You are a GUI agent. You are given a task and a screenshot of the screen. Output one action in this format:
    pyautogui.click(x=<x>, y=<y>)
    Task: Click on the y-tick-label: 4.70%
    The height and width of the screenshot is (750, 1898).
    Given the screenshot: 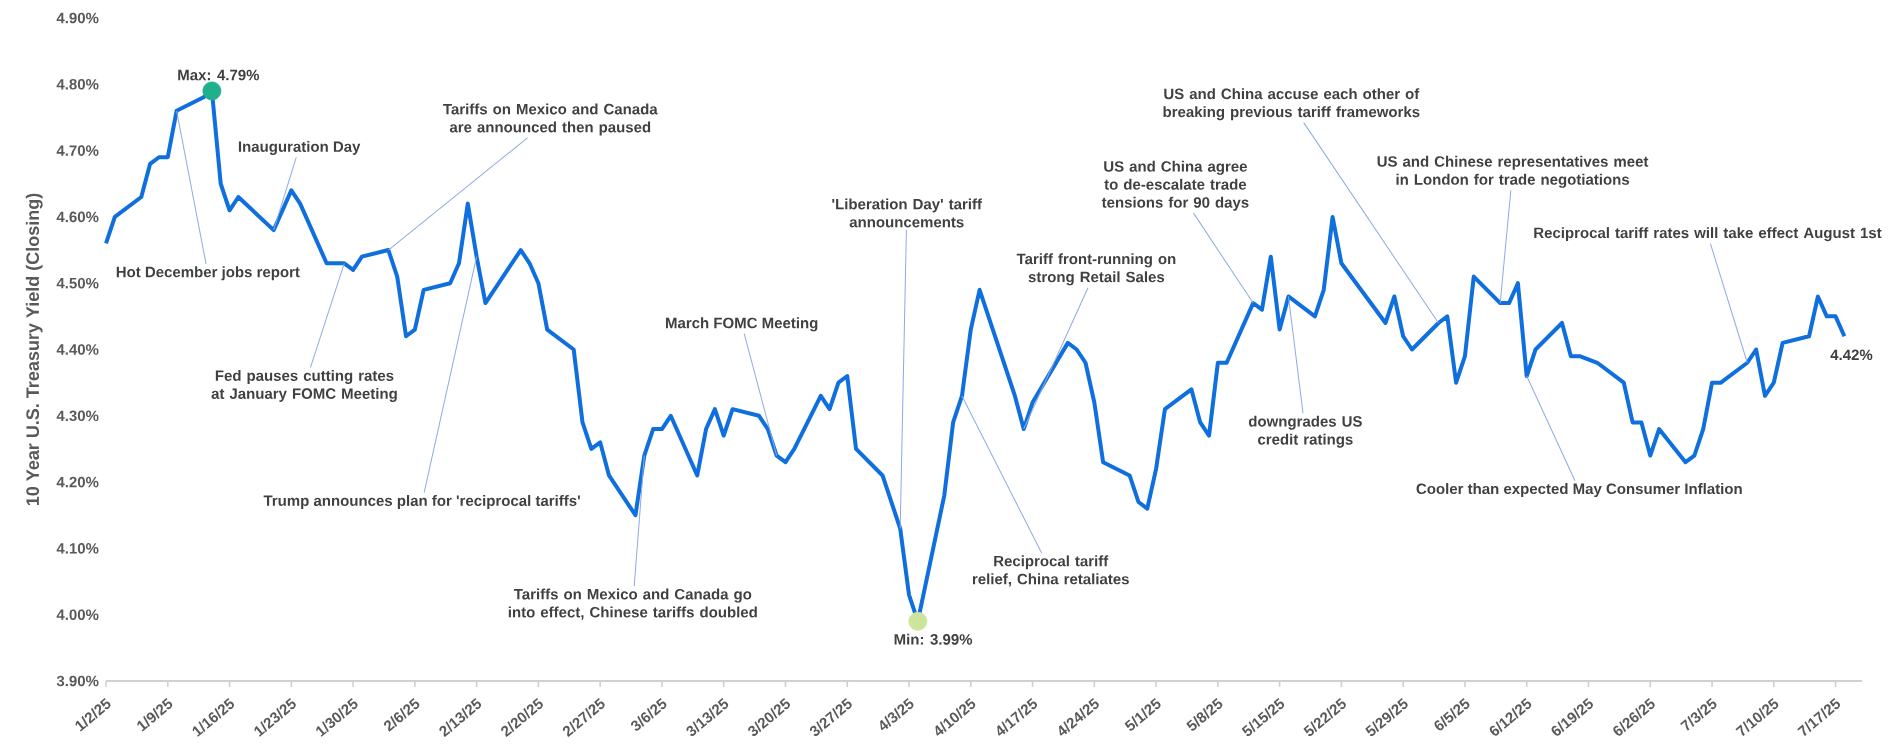 What is the action you would take?
    pyautogui.click(x=77, y=150)
    